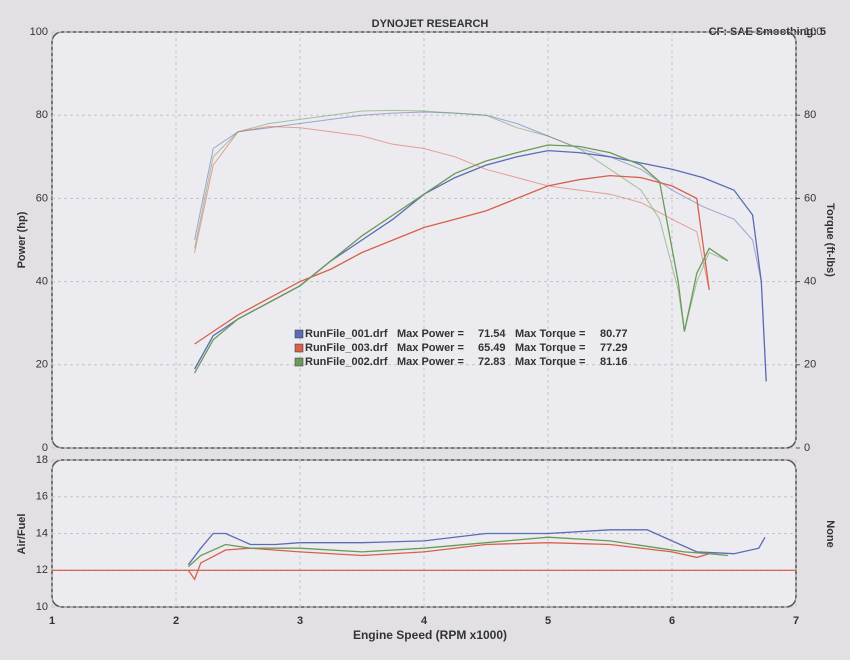 The width and height of the screenshot is (850, 660). What do you see at coordinates (300, 621) in the screenshot?
I see `x-tick-label: 3` at bounding box center [300, 621].